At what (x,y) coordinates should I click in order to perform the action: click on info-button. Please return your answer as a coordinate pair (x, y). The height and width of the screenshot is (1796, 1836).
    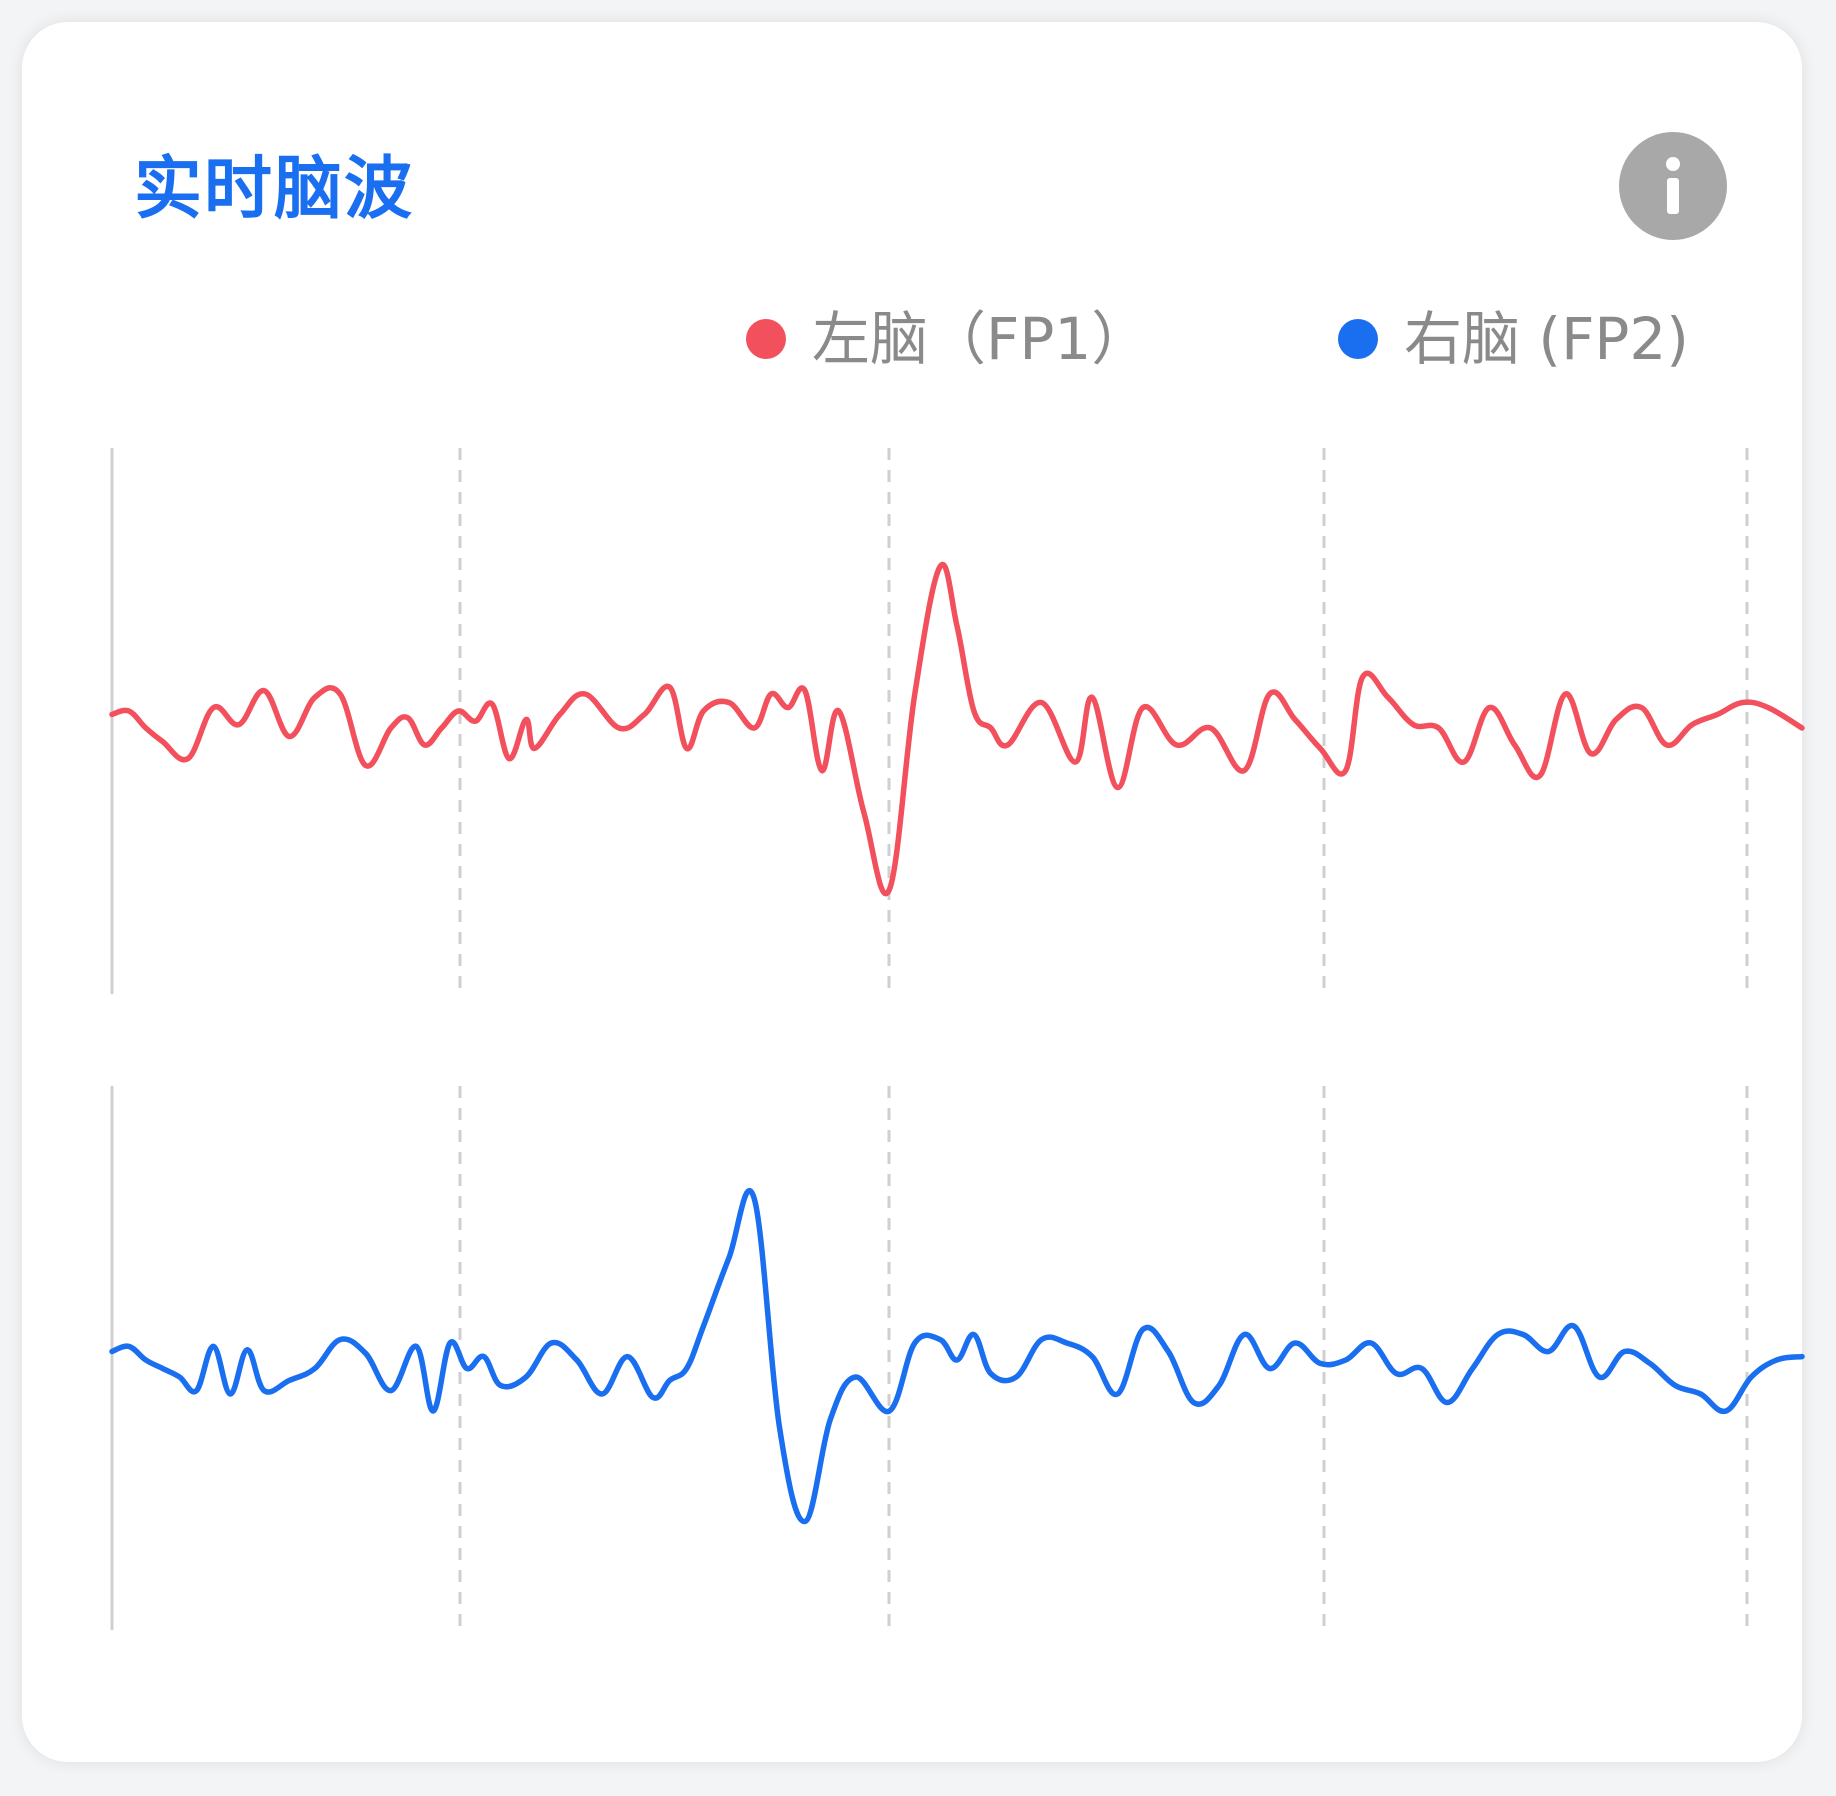
    Looking at the image, I should click on (1673, 186).